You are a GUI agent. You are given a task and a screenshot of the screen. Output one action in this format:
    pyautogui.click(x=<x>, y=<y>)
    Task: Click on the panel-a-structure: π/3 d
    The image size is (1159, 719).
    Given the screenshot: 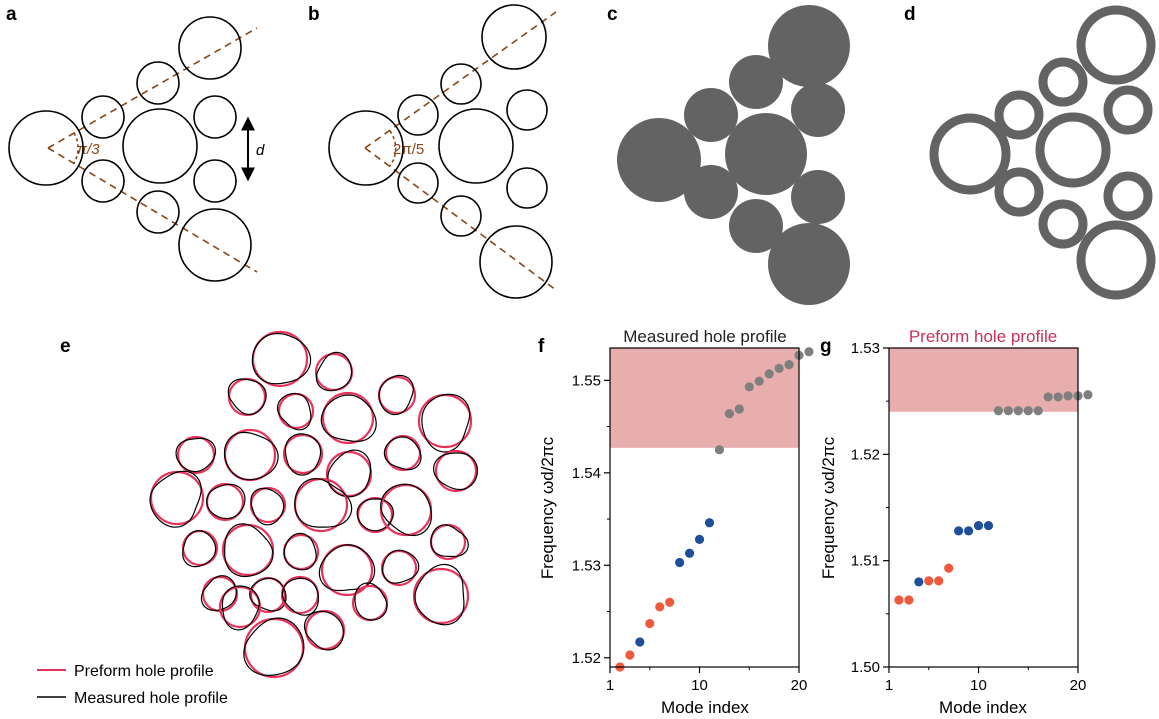 What is the action you would take?
    pyautogui.click(x=136, y=149)
    